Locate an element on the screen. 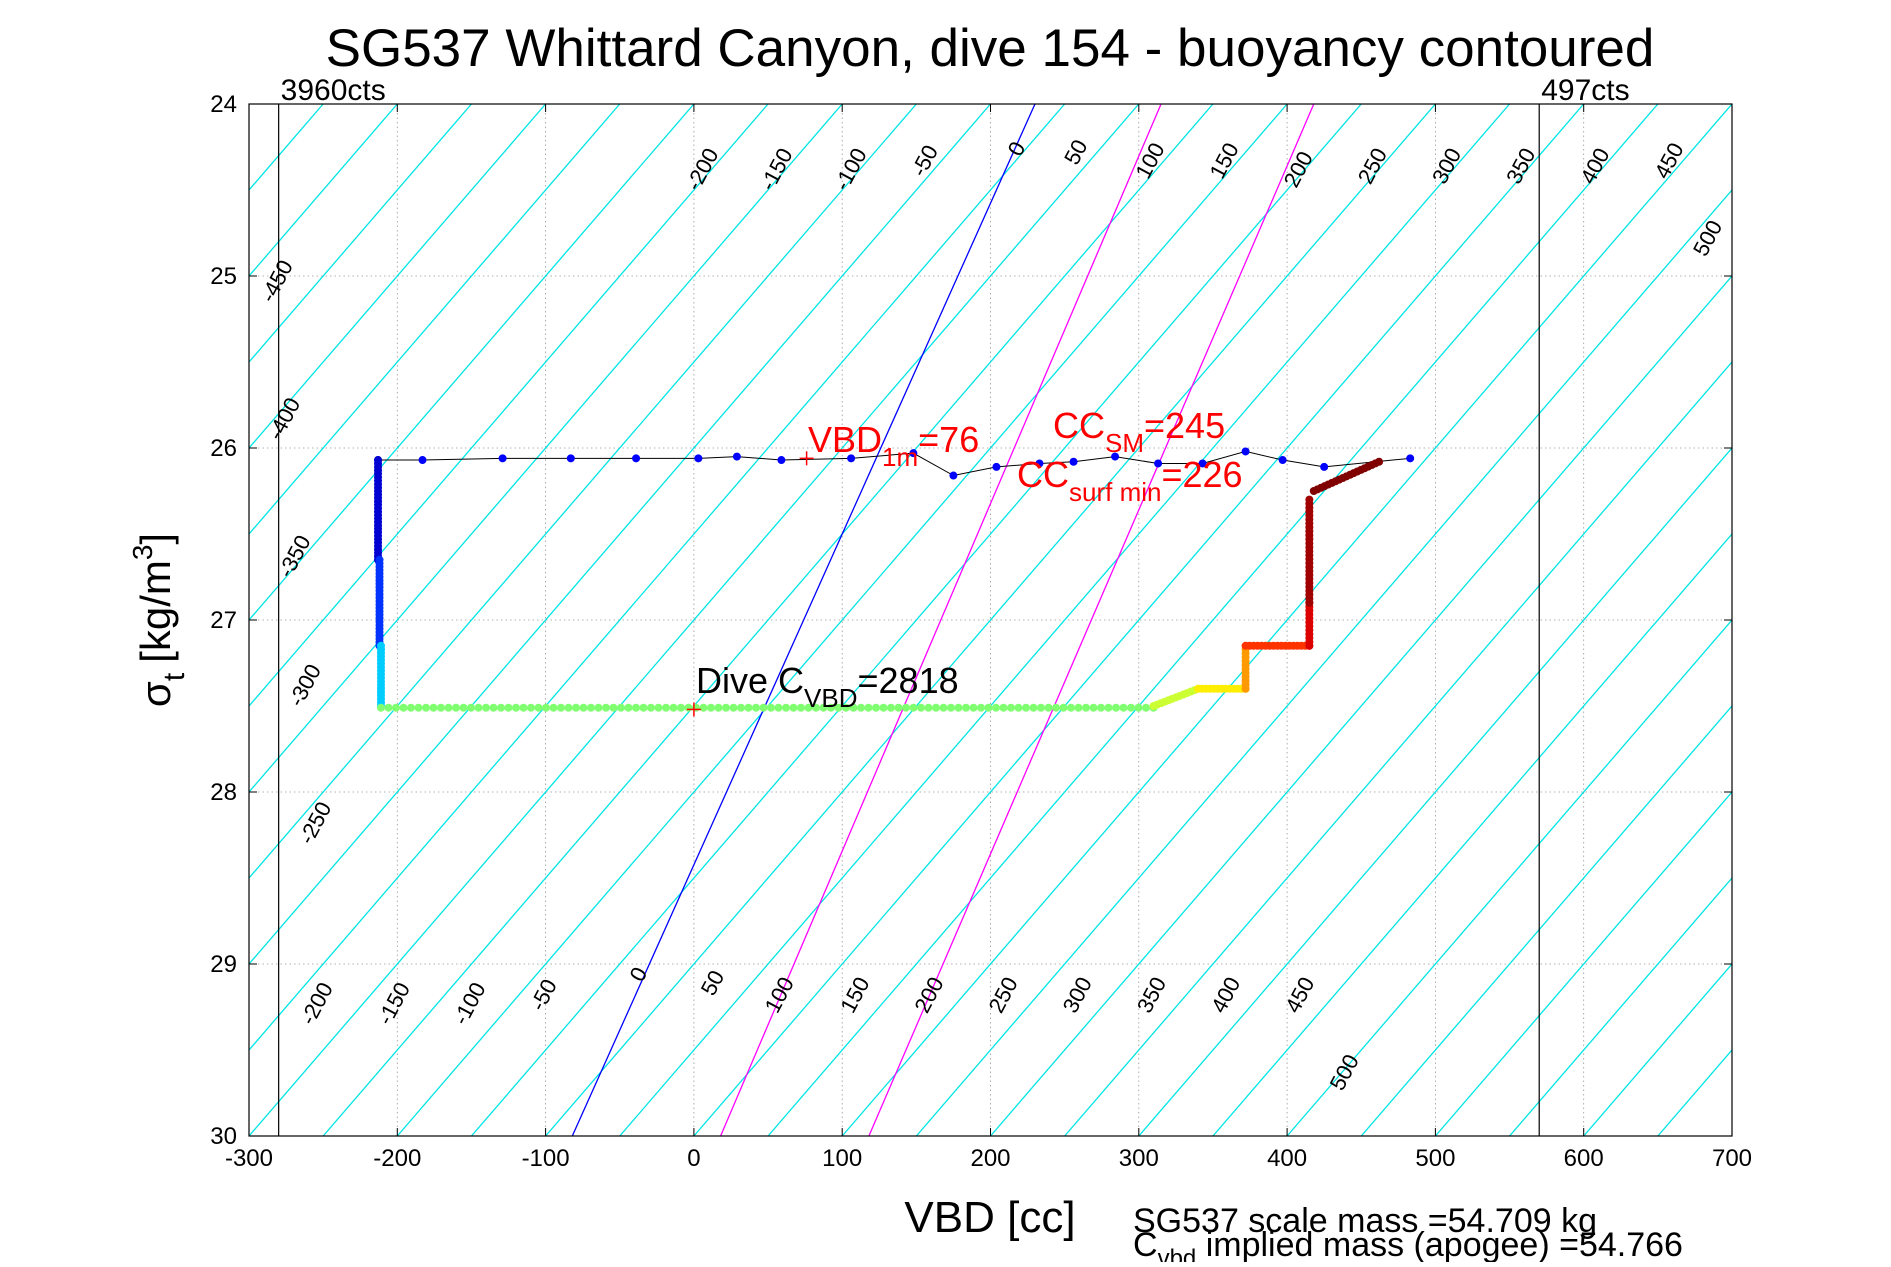 Image resolution: width=1891 pixels, height=1267 pixels. cc-sm-sub: SM is located at coordinates (1124, 443).